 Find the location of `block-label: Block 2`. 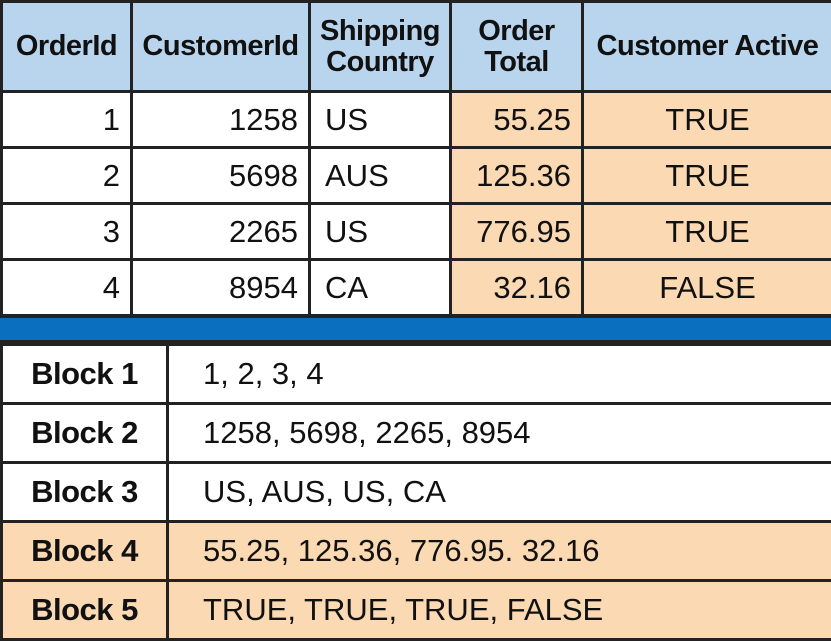

block-label: Block 2 is located at coordinates (85, 433).